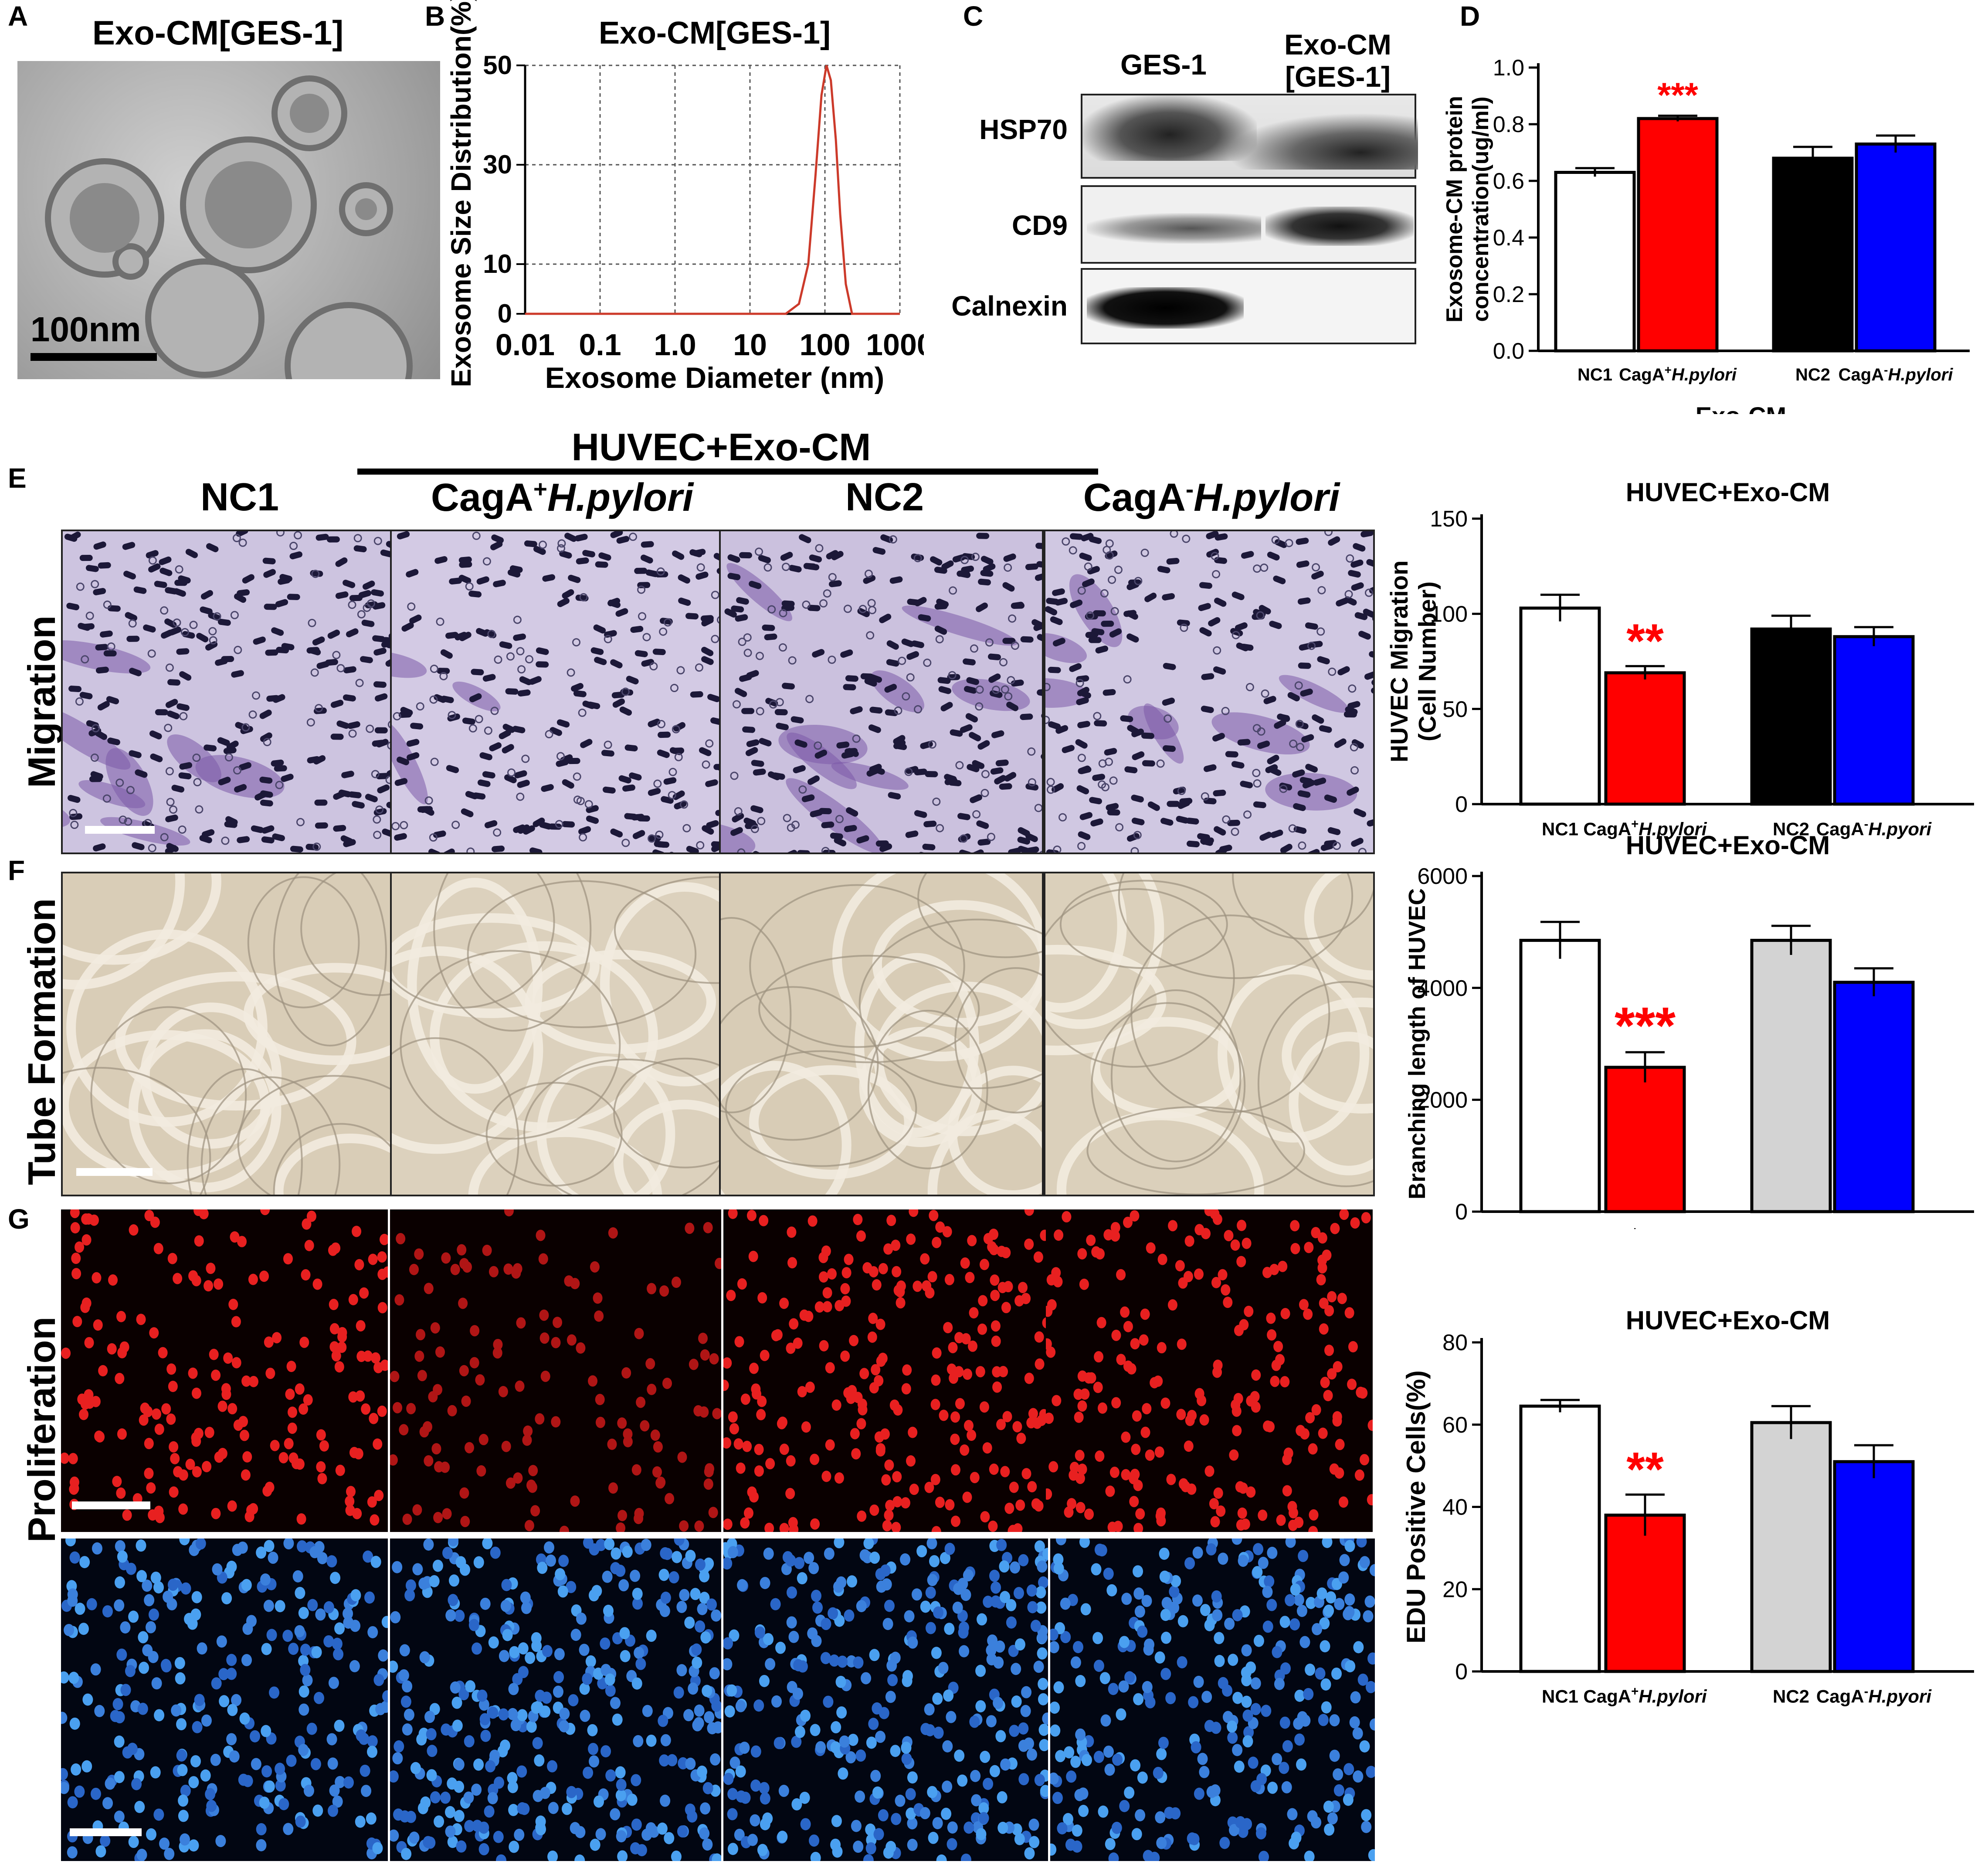 Image resolution: width=1988 pixels, height=1868 pixels. Describe the element at coordinates (555, 1370) in the screenshot. I see `edu-image-cagap` at that location.